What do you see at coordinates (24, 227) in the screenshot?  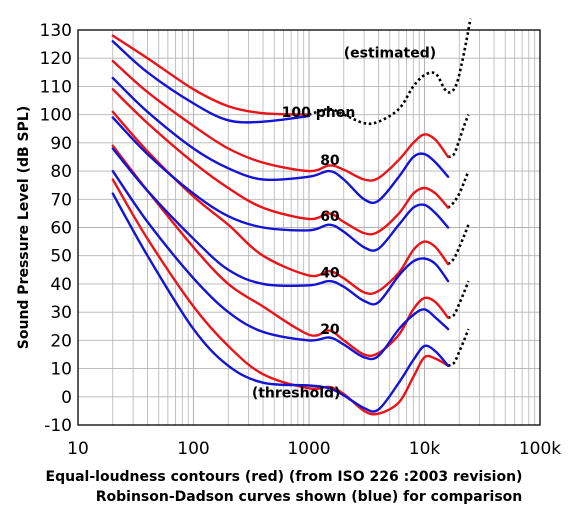 I see `y-axis-label: Sound Pressure Level (dB SPL)` at bounding box center [24, 227].